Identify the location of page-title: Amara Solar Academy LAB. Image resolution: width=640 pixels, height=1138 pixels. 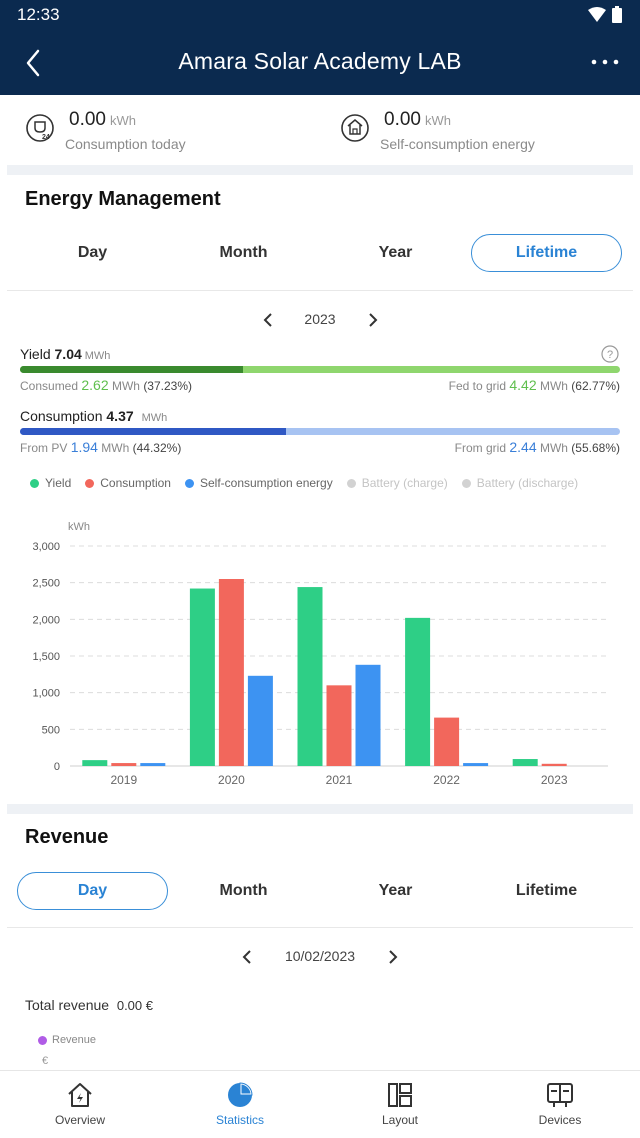
(320, 61).